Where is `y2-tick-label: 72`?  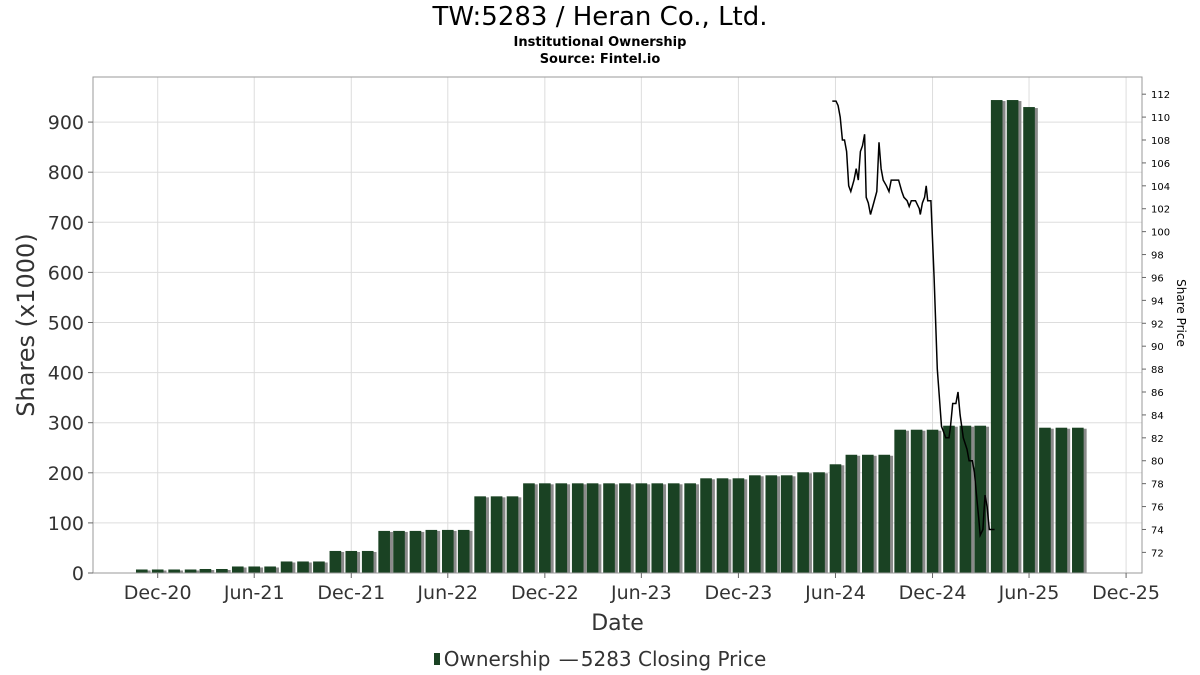
y2-tick-label: 72 is located at coordinates (1157, 553).